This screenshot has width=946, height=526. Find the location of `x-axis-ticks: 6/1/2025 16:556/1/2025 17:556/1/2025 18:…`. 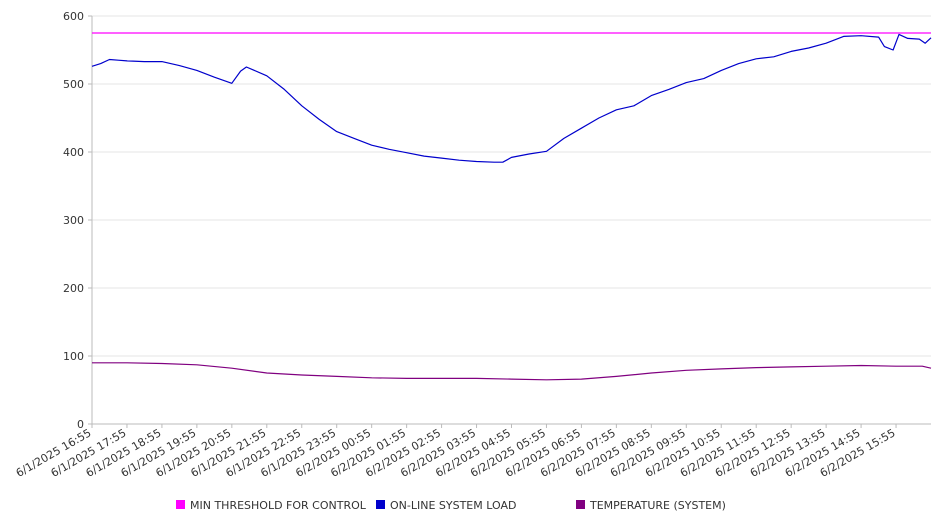

x-axis-ticks: 6/1/2025 16:556/1/2025 17:556/1/2025 18:… is located at coordinates (456, 452).